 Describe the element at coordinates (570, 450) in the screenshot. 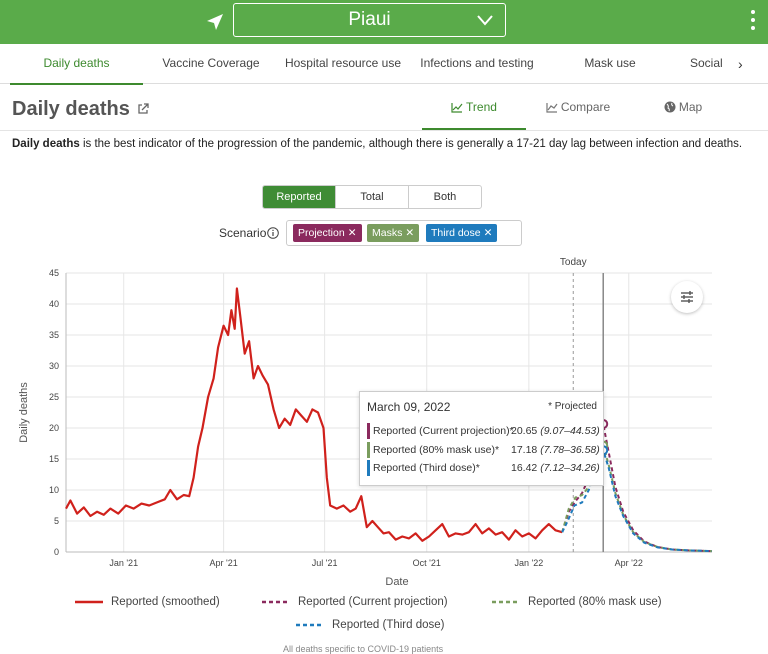

I see `tooltip-range: (7.78–36.58)` at that location.